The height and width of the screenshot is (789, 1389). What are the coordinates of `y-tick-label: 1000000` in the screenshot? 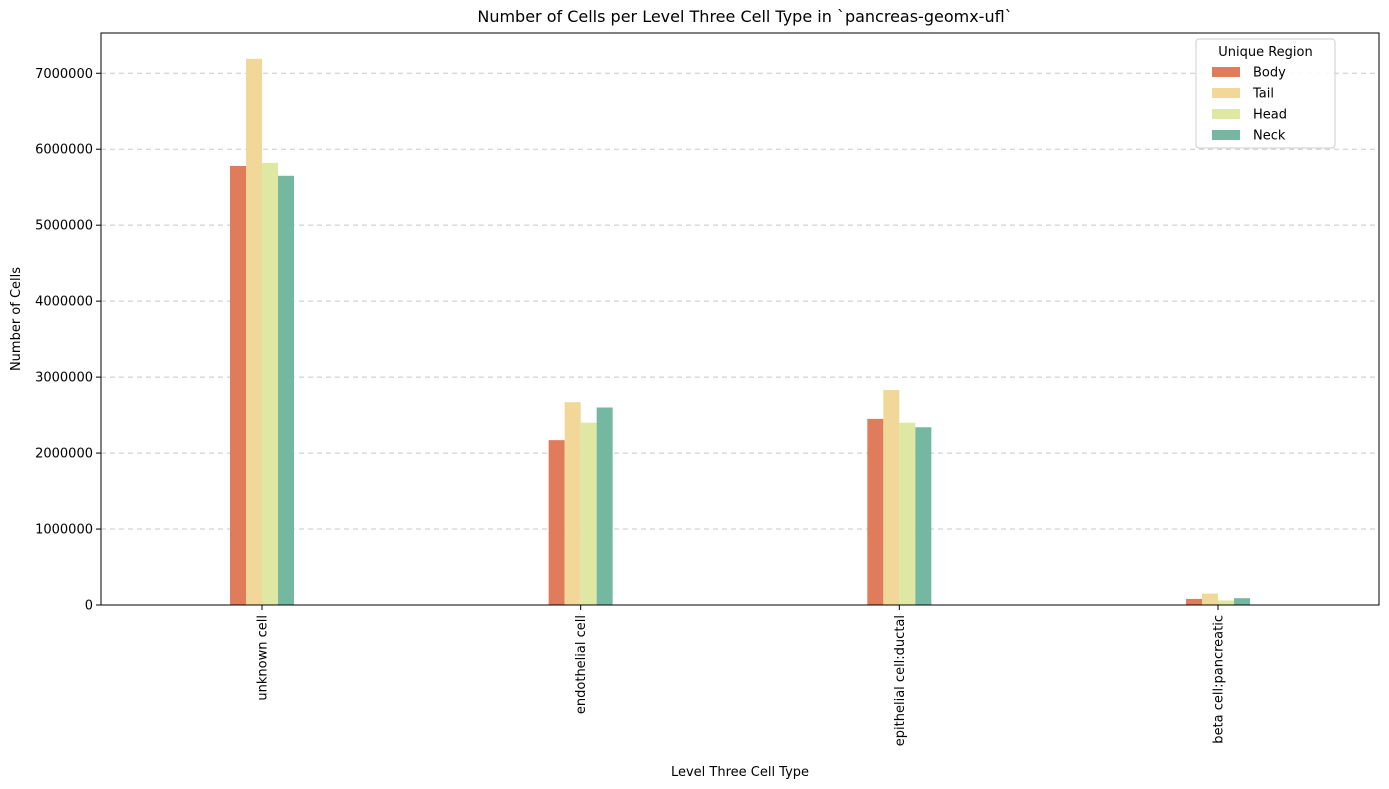 It's located at (64, 530).